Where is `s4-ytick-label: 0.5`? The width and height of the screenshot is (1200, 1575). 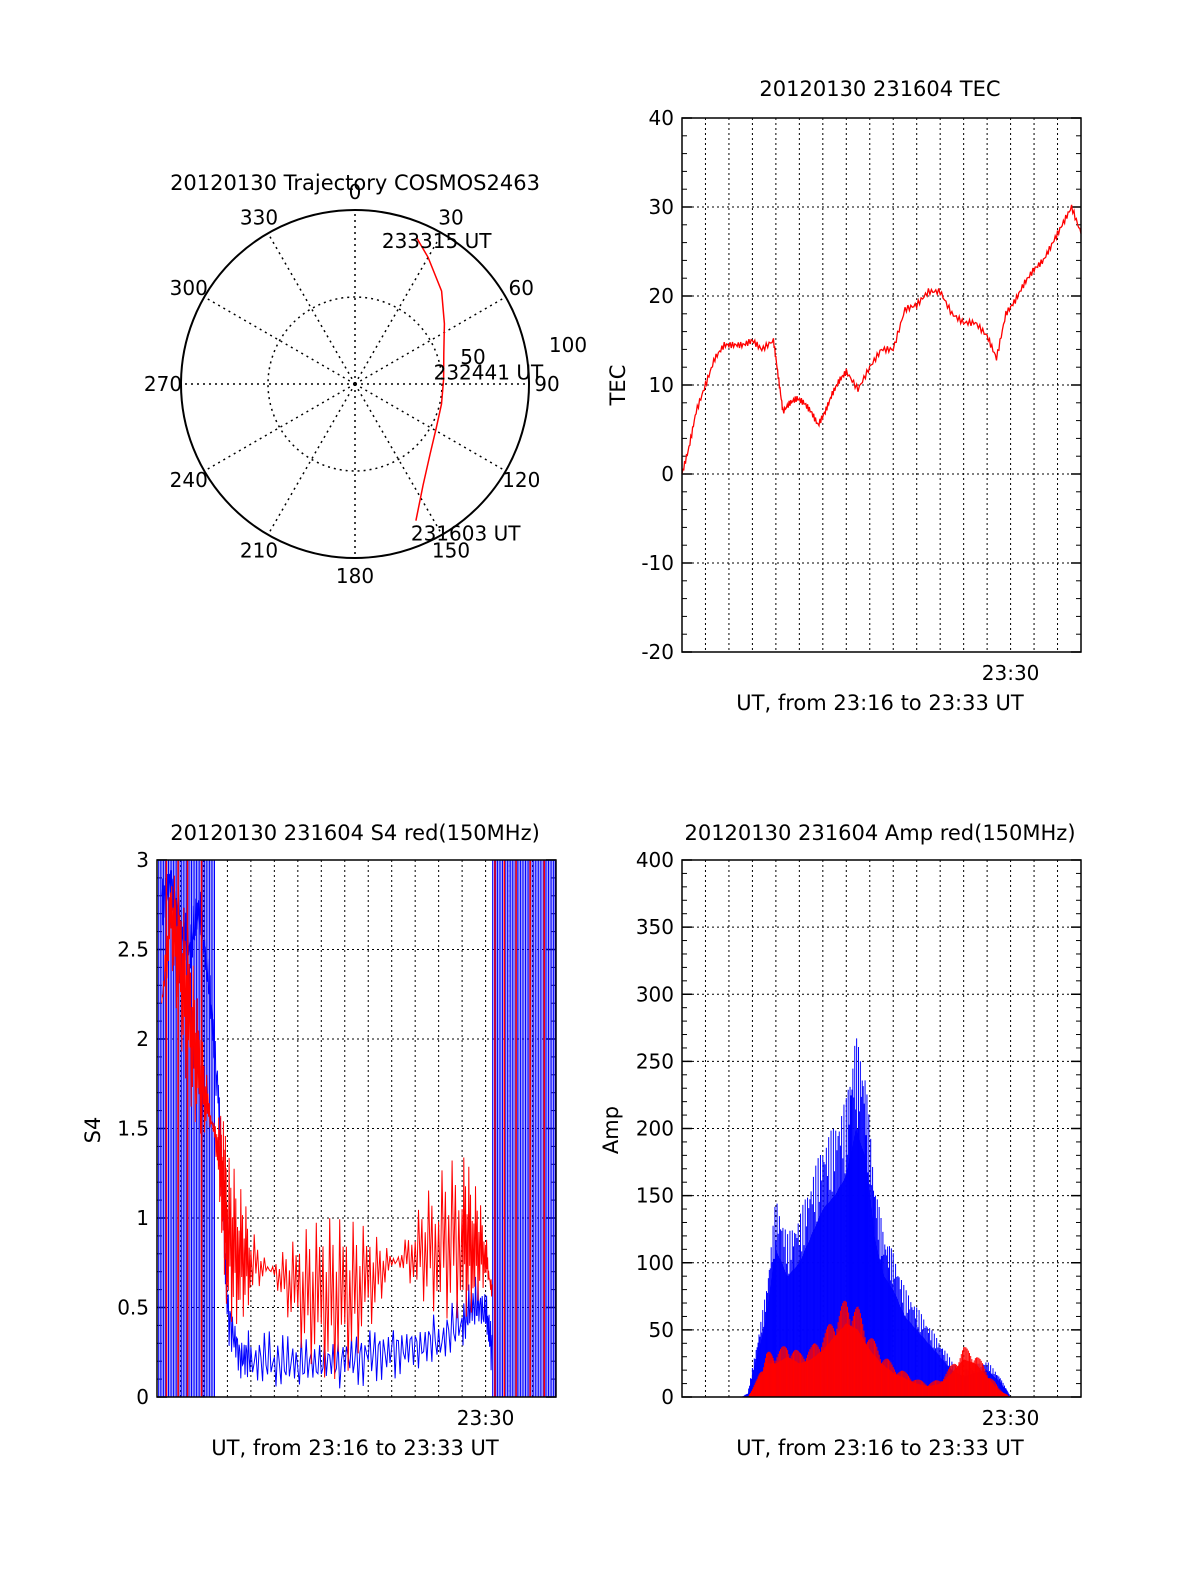 s4-ytick-label: 0.5 is located at coordinates (133, 1308).